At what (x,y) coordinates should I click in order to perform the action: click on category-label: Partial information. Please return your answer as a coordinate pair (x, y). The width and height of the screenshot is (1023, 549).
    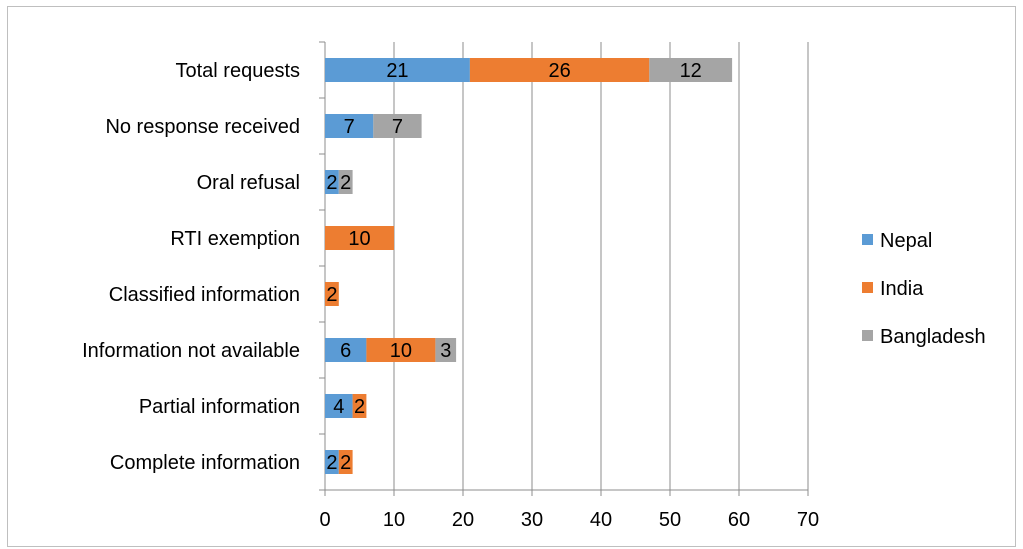
    Looking at the image, I should click on (219, 407).